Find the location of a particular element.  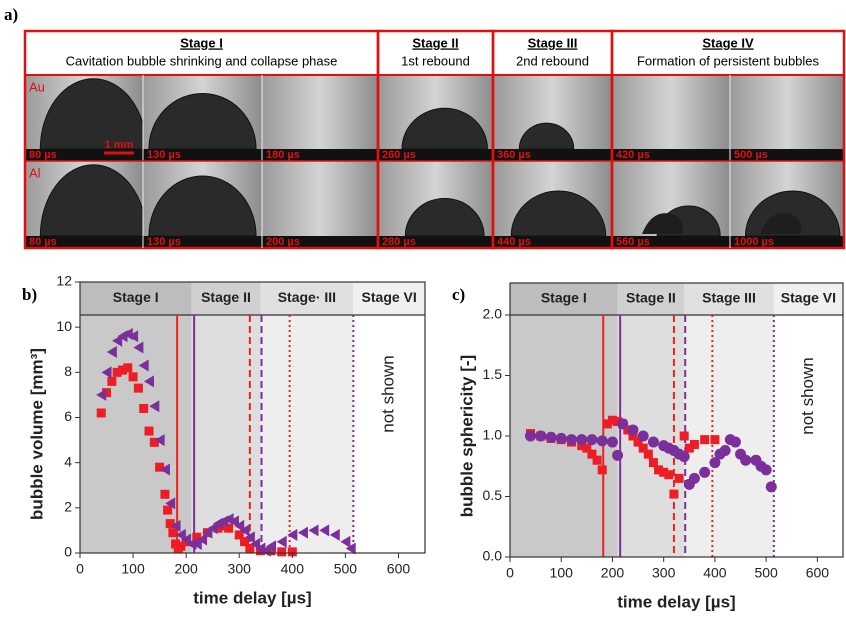

y-tick-label: 4 is located at coordinates (68, 461).